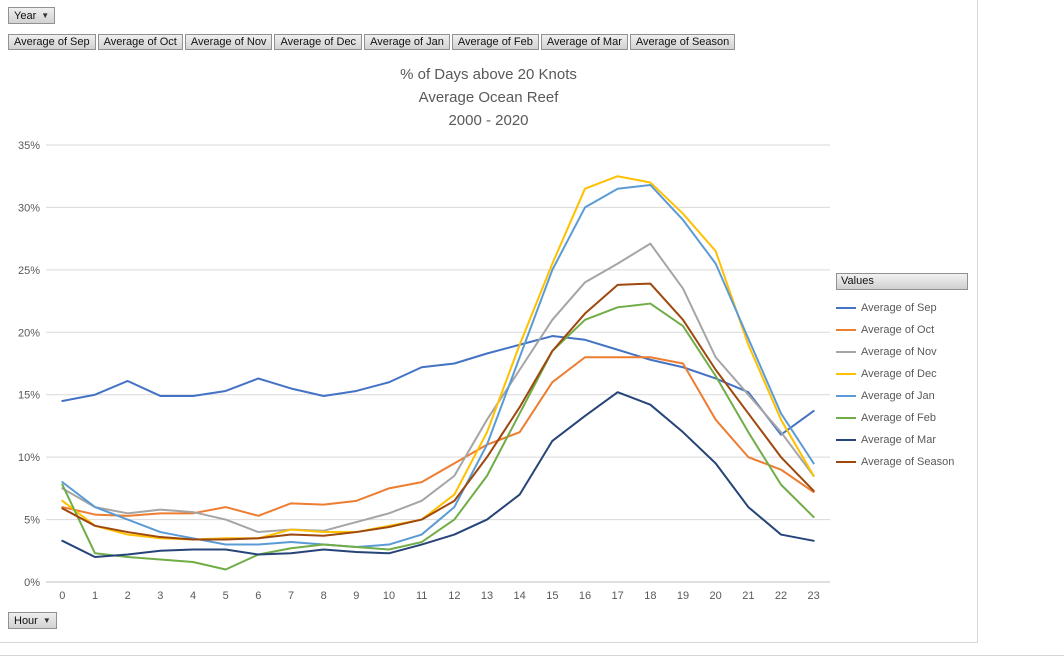 The height and width of the screenshot is (669, 1064). I want to click on x-axis-tick-label: 16, so click(585, 596).